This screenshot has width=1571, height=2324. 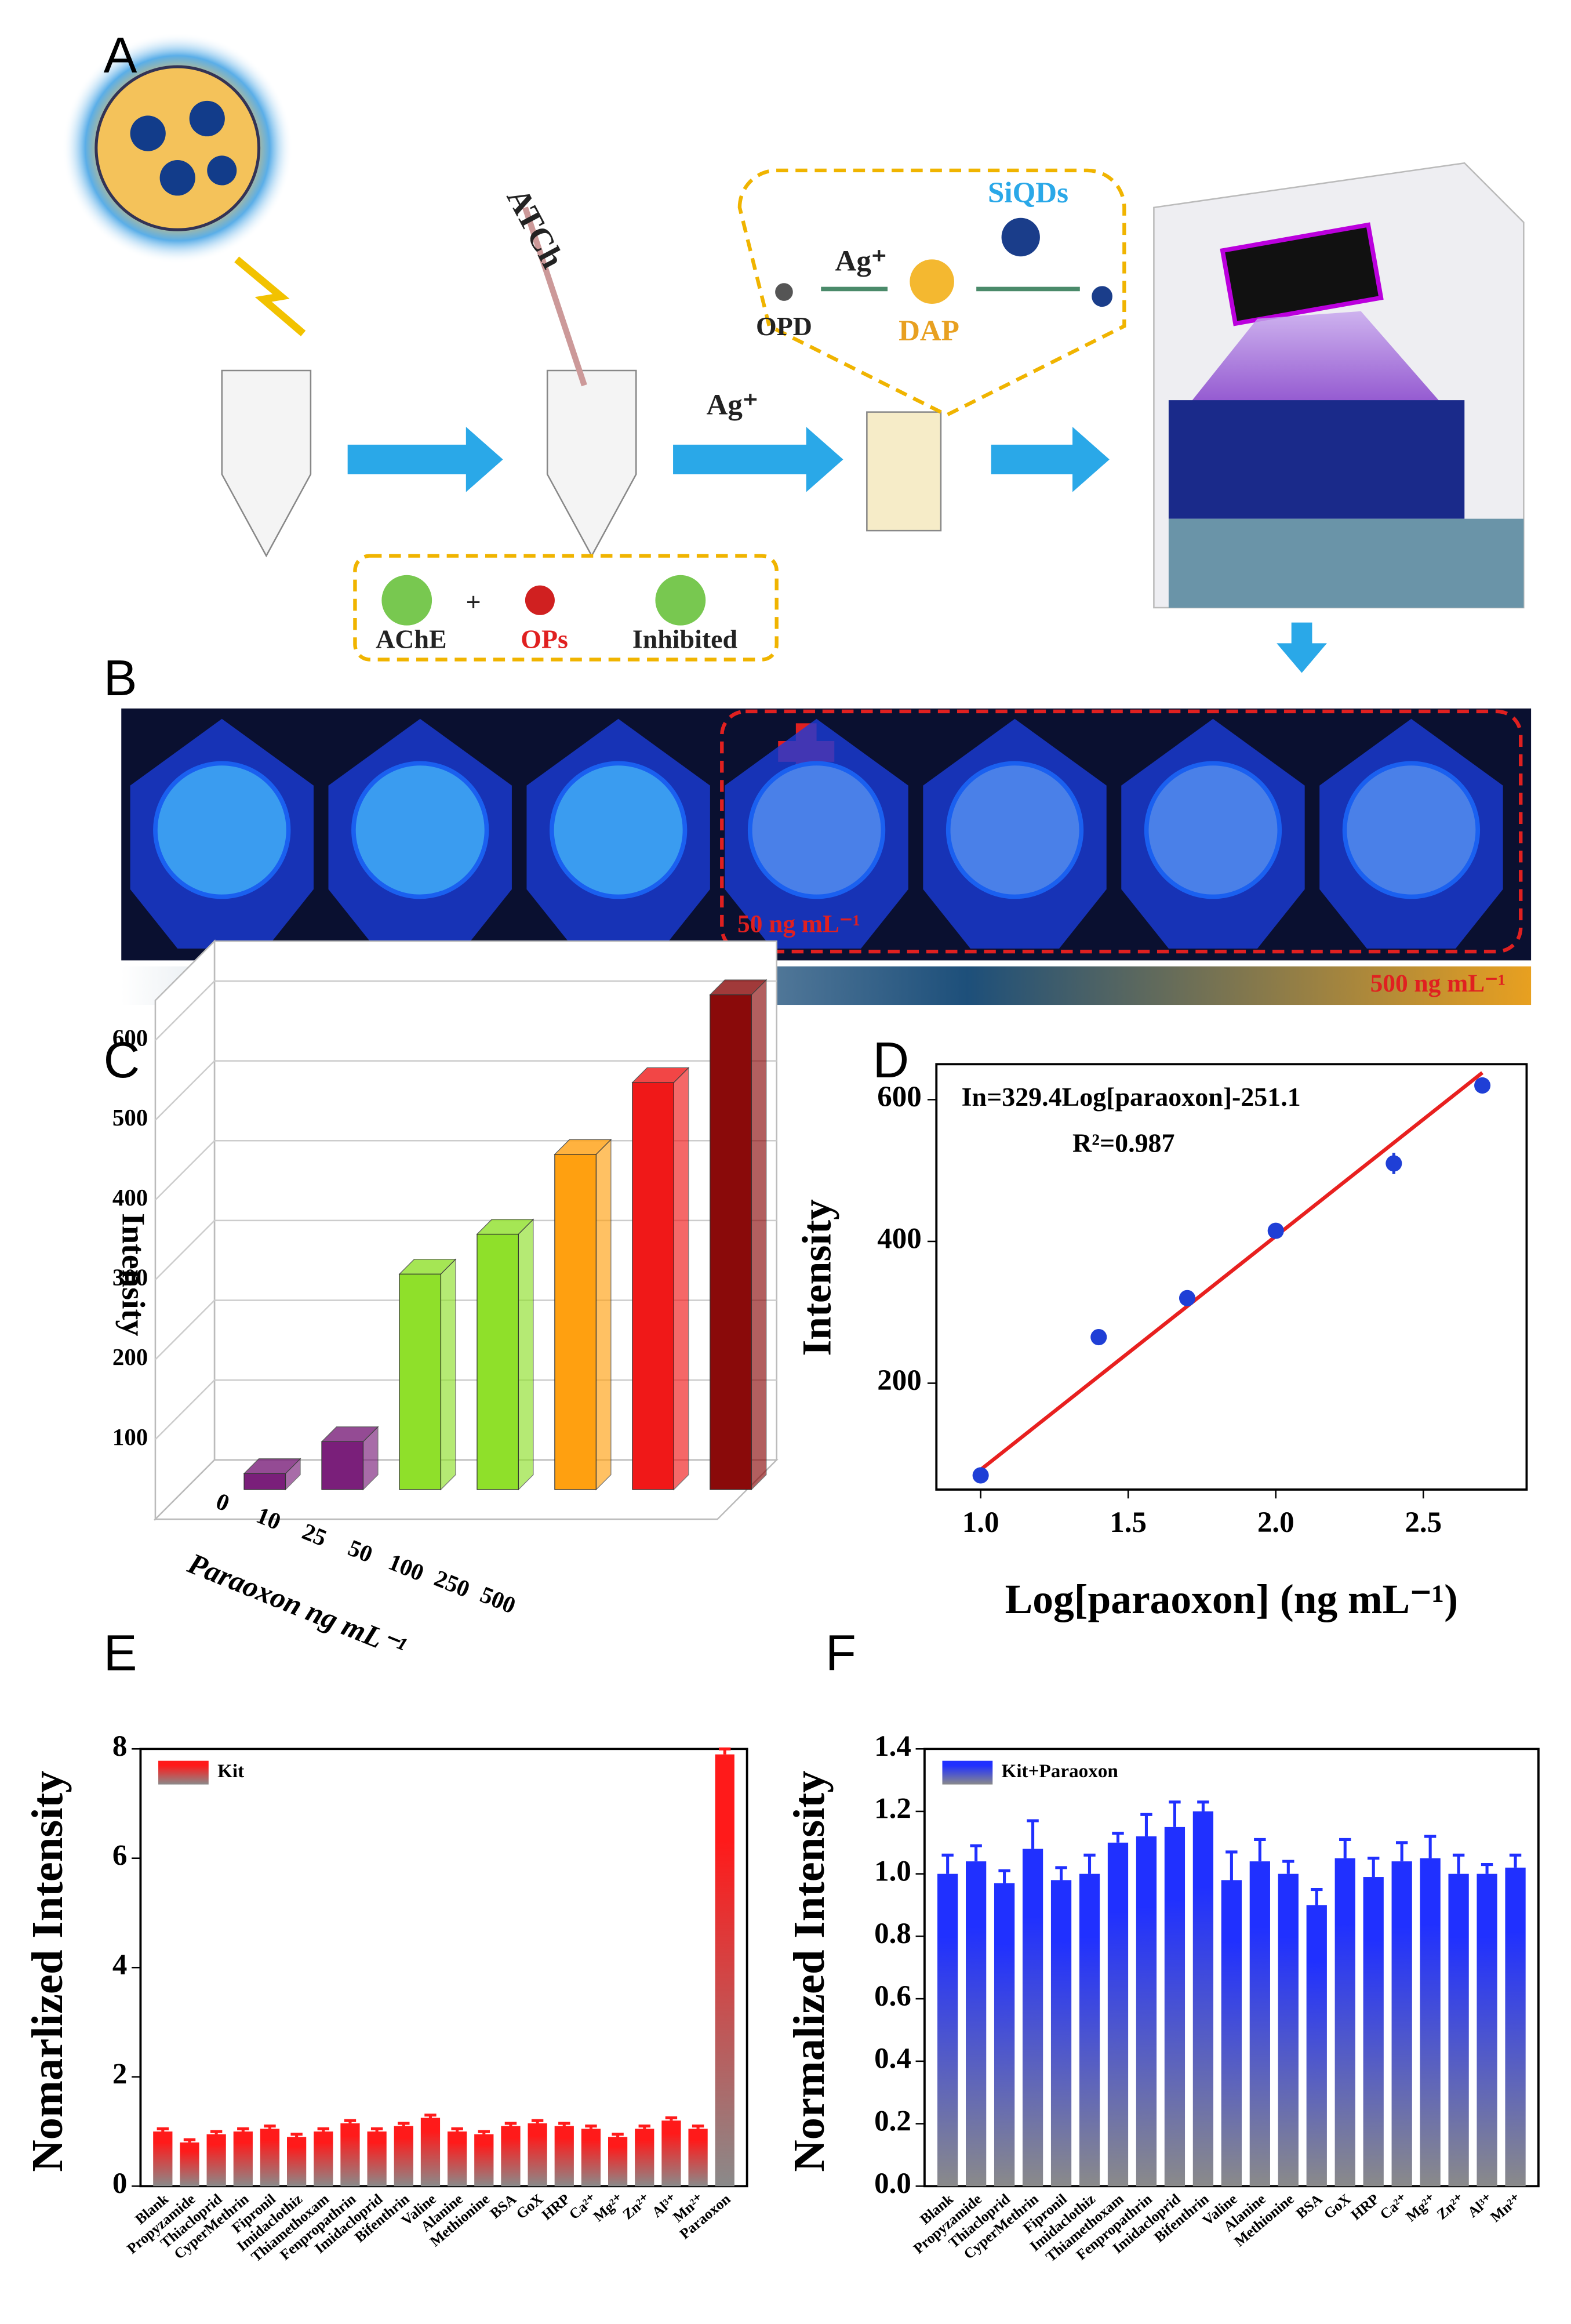 I want to click on enzyme, so click(x=680, y=600).